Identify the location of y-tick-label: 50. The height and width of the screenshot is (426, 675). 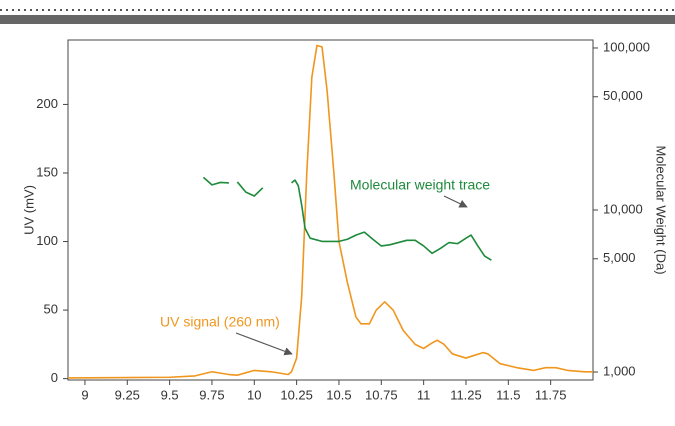
(51, 309).